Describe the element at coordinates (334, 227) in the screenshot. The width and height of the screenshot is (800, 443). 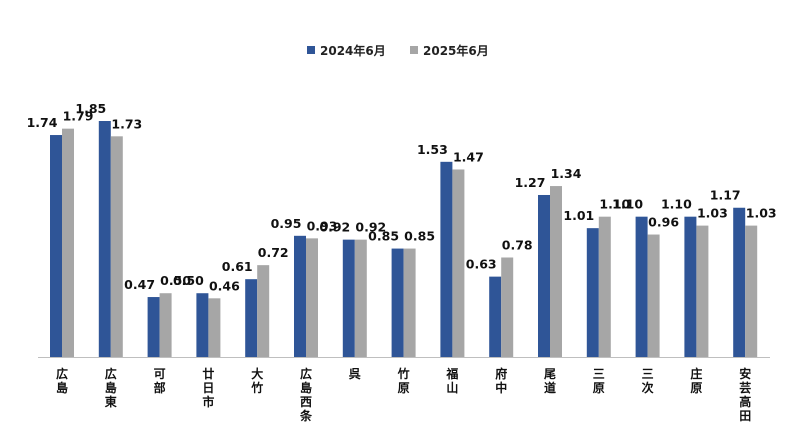
I see `value-label-0-6: 0.92` at that location.